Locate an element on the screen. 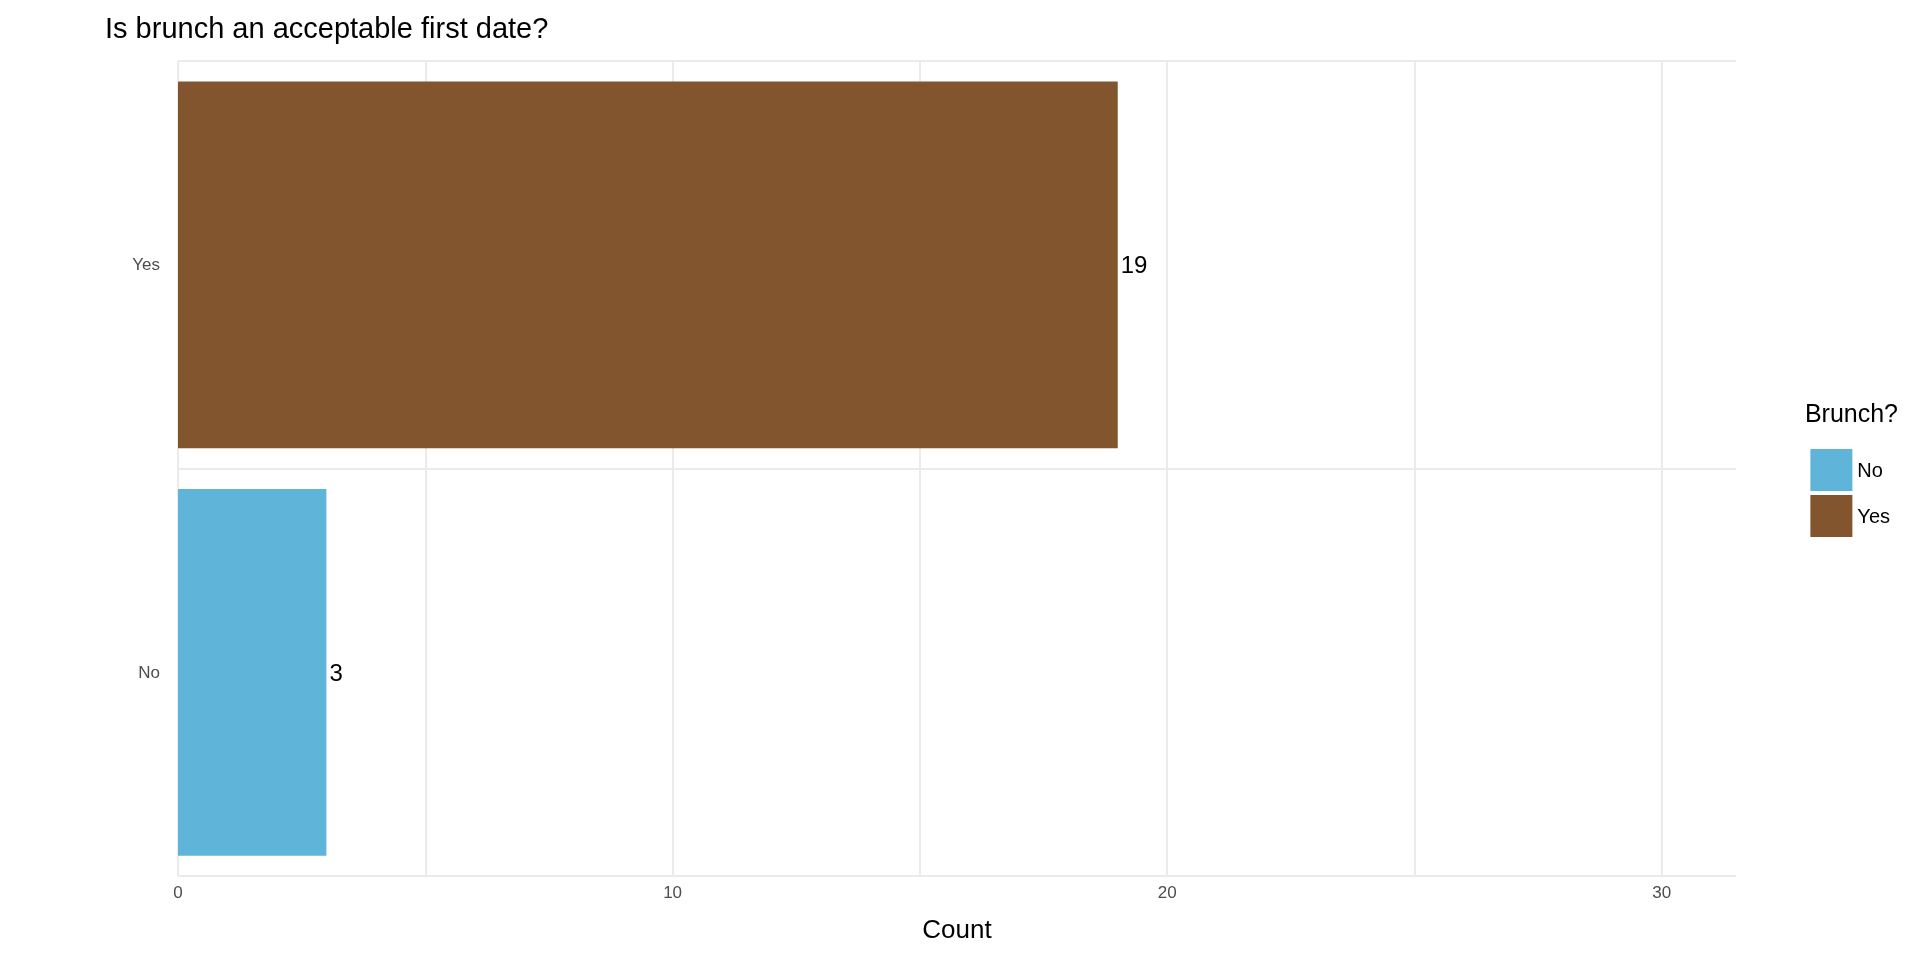 The height and width of the screenshot is (960, 1920). chart-title: Is brunch an acceptable first date? is located at coordinates (327, 27).